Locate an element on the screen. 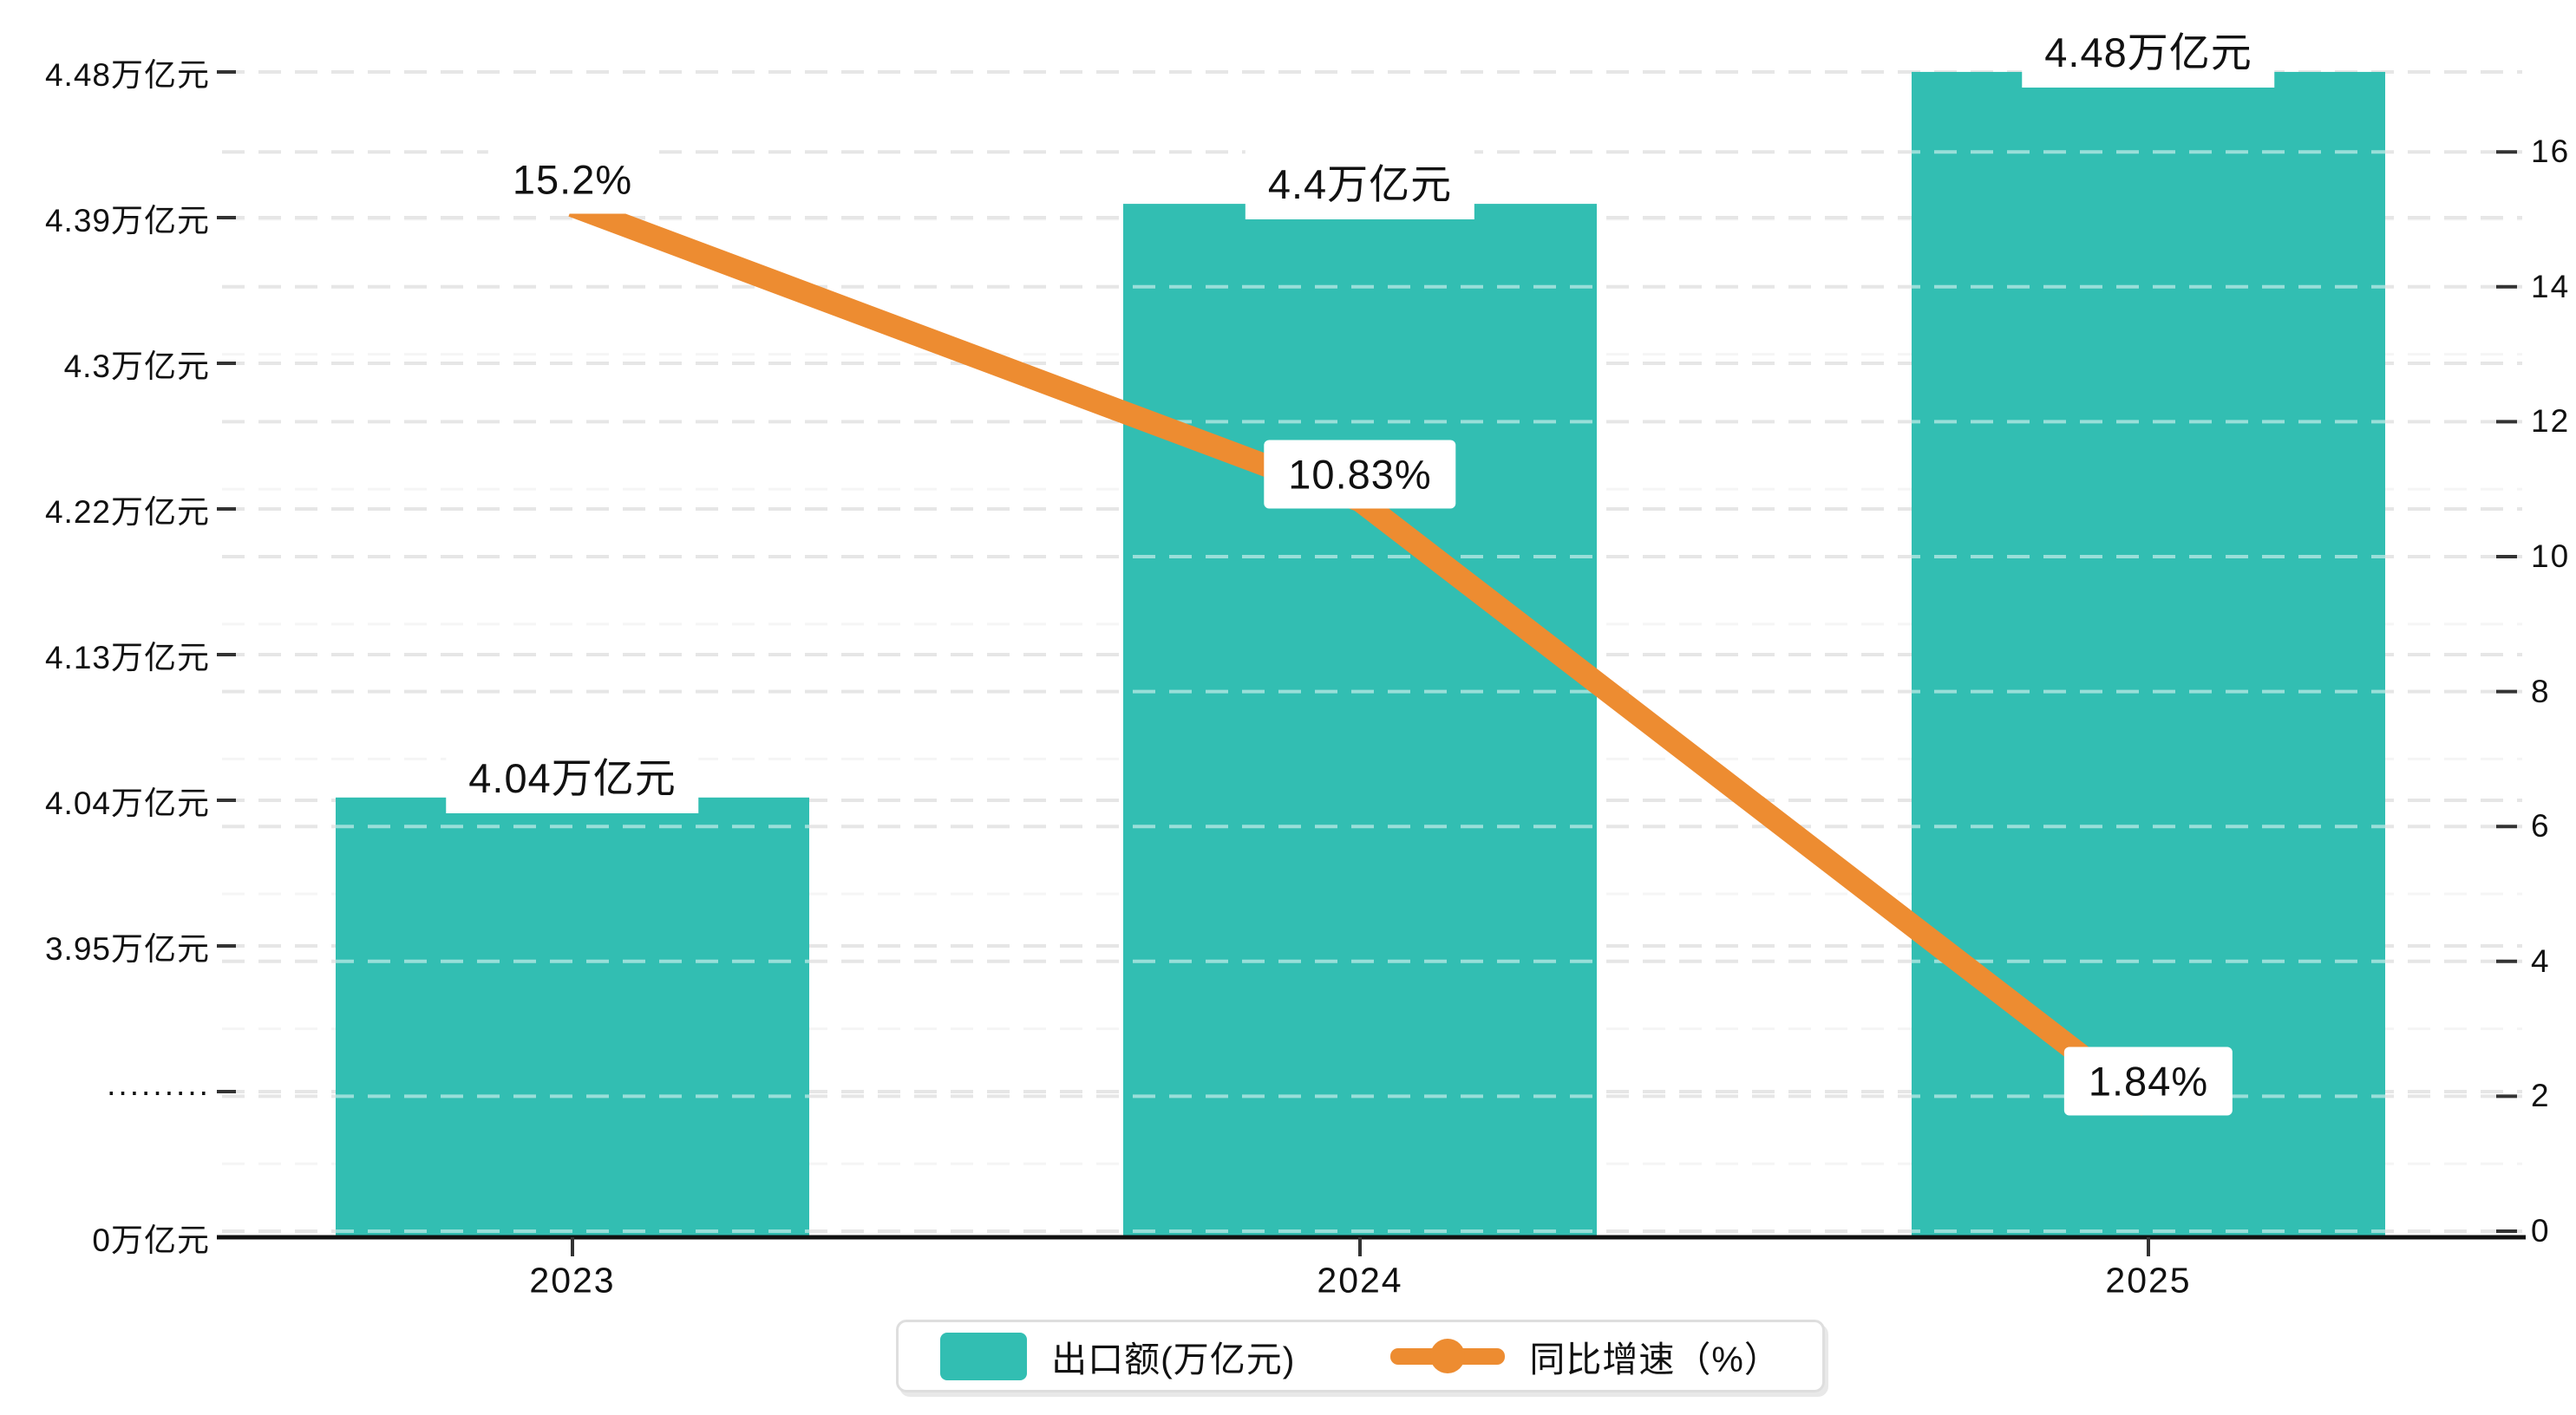 This screenshot has height=1415, width=2576. legend-item-growth: 同比增速（%） is located at coordinates (1585, 1356).